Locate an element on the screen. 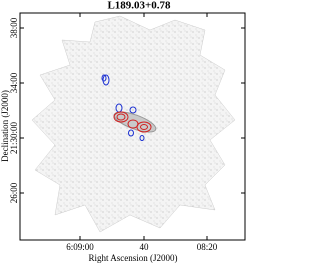  y-tick-label: 26:00 is located at coordinates (14, 192).